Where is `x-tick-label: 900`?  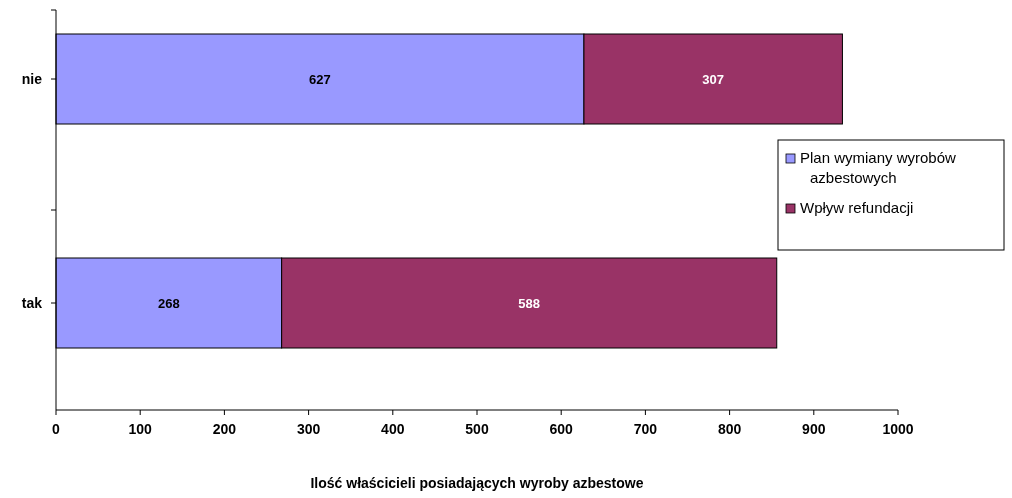 x-tick-label: 900 is located at coordinates (814, 429).